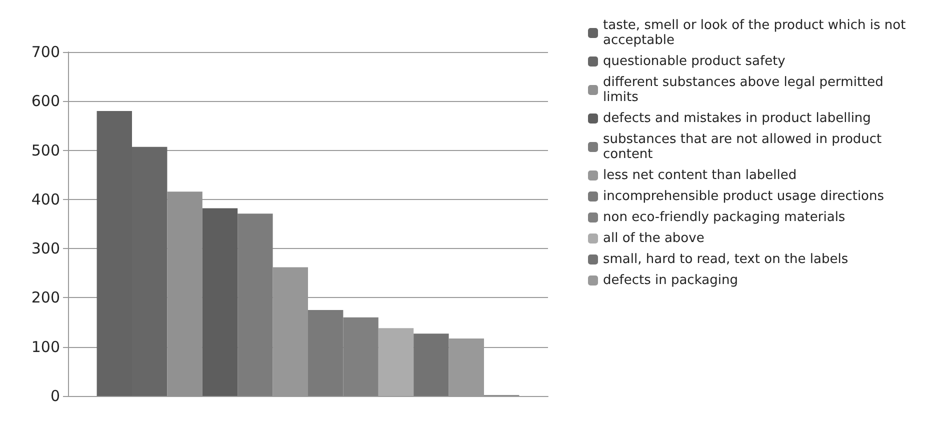 This screenshot has height=428, width=931. I want to click on y-tick-label: 400, so click(45, 199).